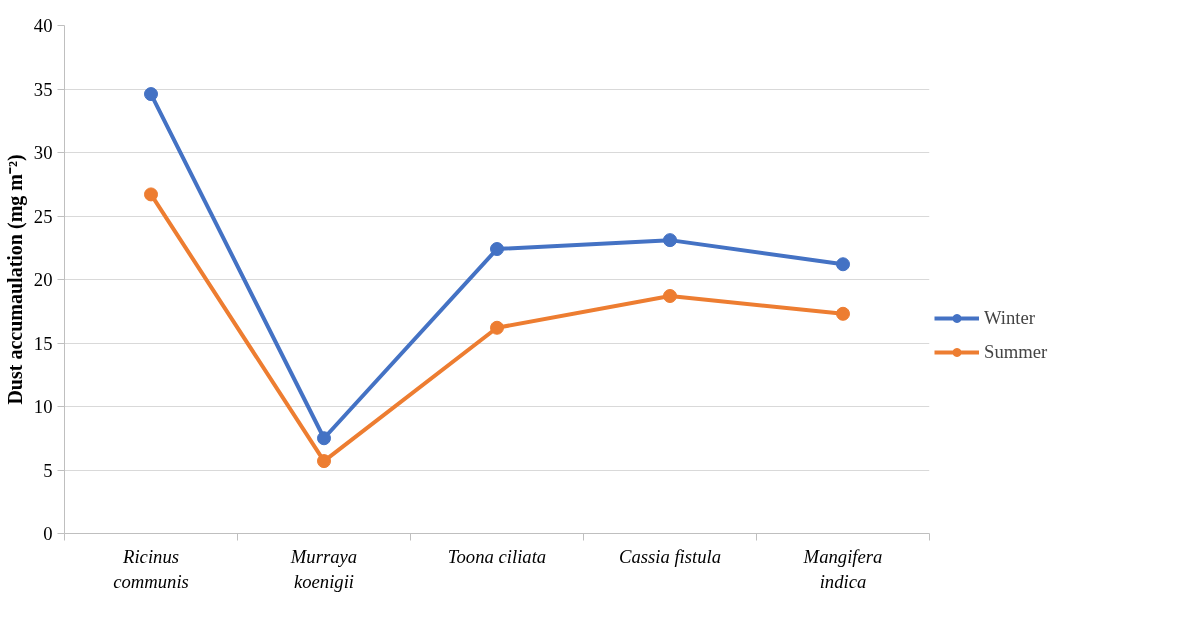 Image resolution: width=1197 pixels, height=635 pixels. What do you see at coordinates (323, 568) in the screenshot?
I see `x-tick-label: Murraya koenigii` at bounding box center [323, 568].